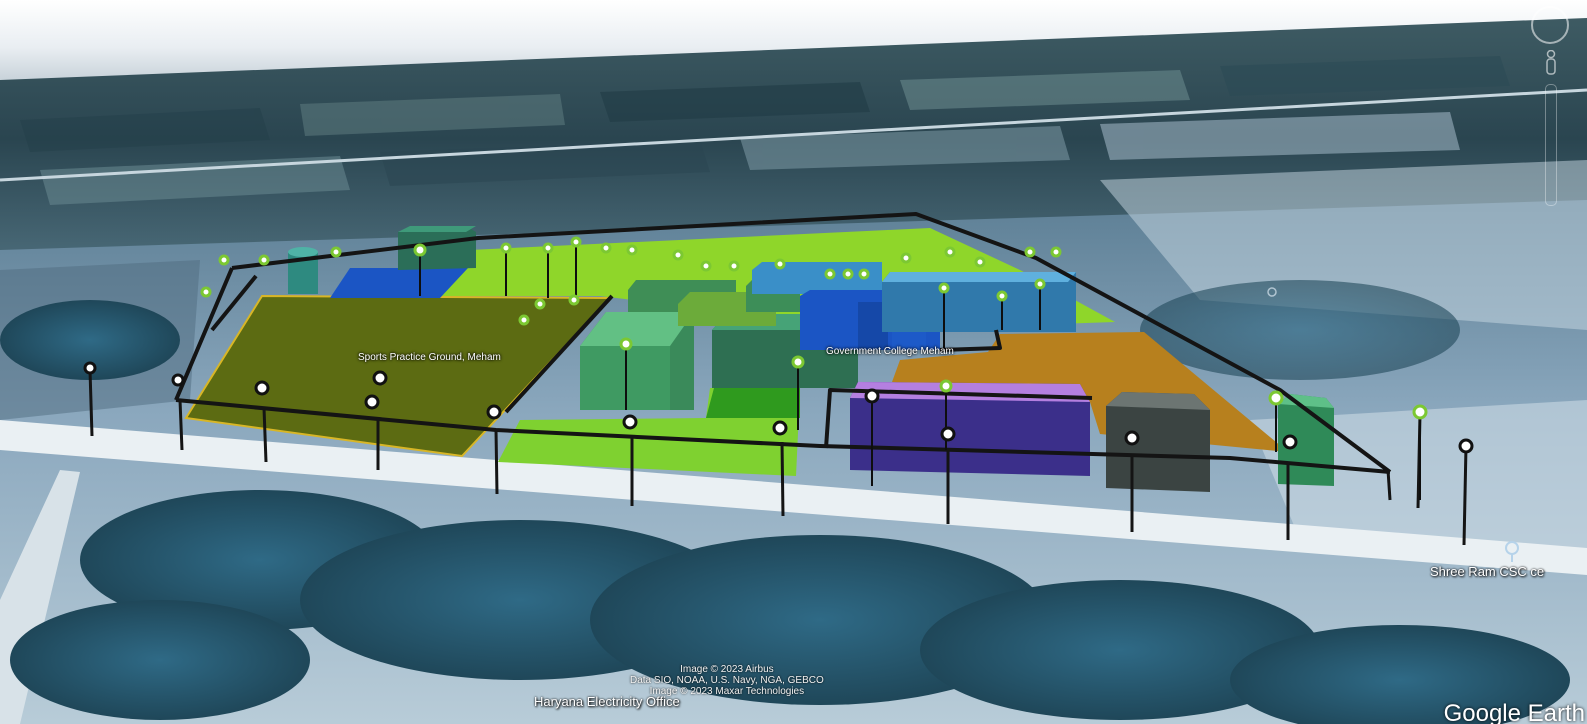 This screenshot has height=724, width=1587. What do you see at coordinates (1514, 712) in the screenshot?
I see `google-earth-logo: Google Earth` at bounding box center [1514, 712].